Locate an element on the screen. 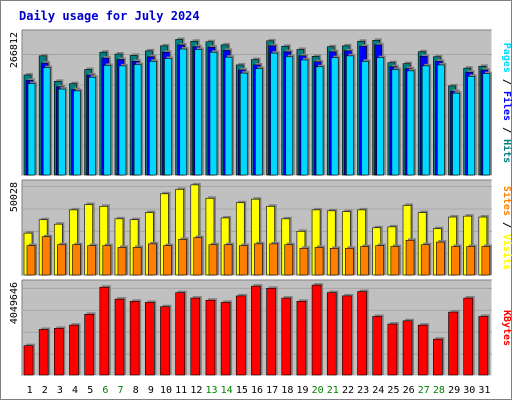 This screenshot has height=400, width=512. x-tick-day-5: 5 is located at coordinates (90, 390).